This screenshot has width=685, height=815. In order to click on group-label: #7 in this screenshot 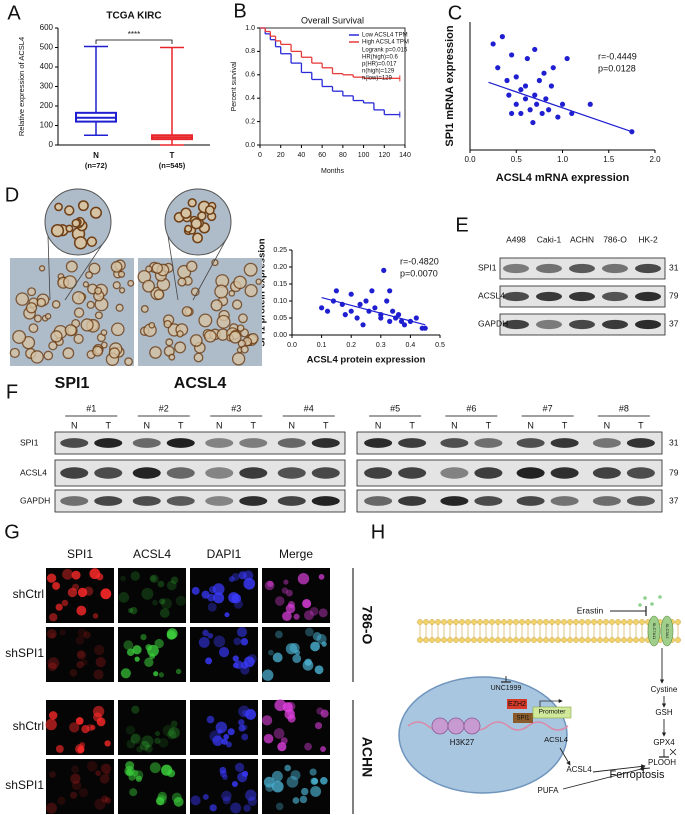, I will do `click(548, 408)`.